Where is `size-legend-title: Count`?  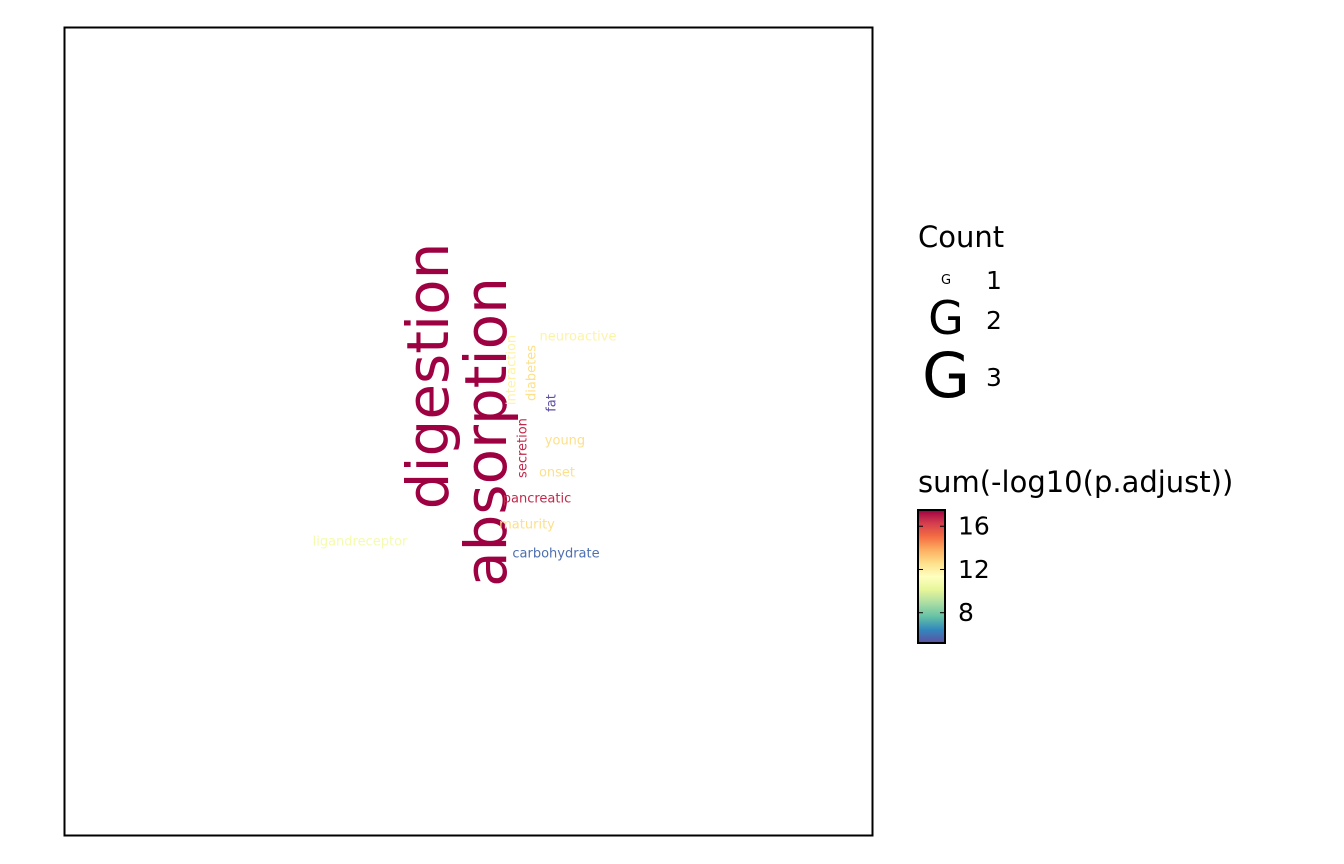 size-legend-title: Count is located at coordinates (961, 237).